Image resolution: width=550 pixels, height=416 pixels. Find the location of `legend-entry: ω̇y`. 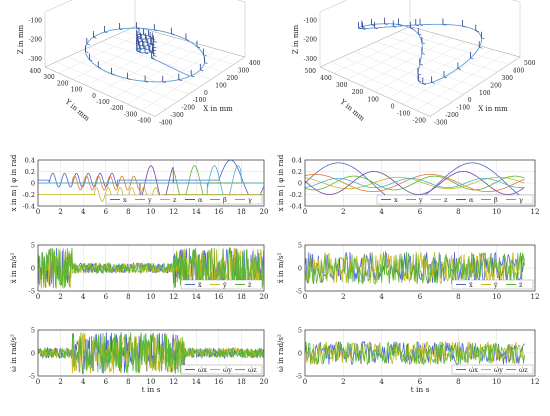

legend-entry: ω̇y is located at coordinates (498, 370).